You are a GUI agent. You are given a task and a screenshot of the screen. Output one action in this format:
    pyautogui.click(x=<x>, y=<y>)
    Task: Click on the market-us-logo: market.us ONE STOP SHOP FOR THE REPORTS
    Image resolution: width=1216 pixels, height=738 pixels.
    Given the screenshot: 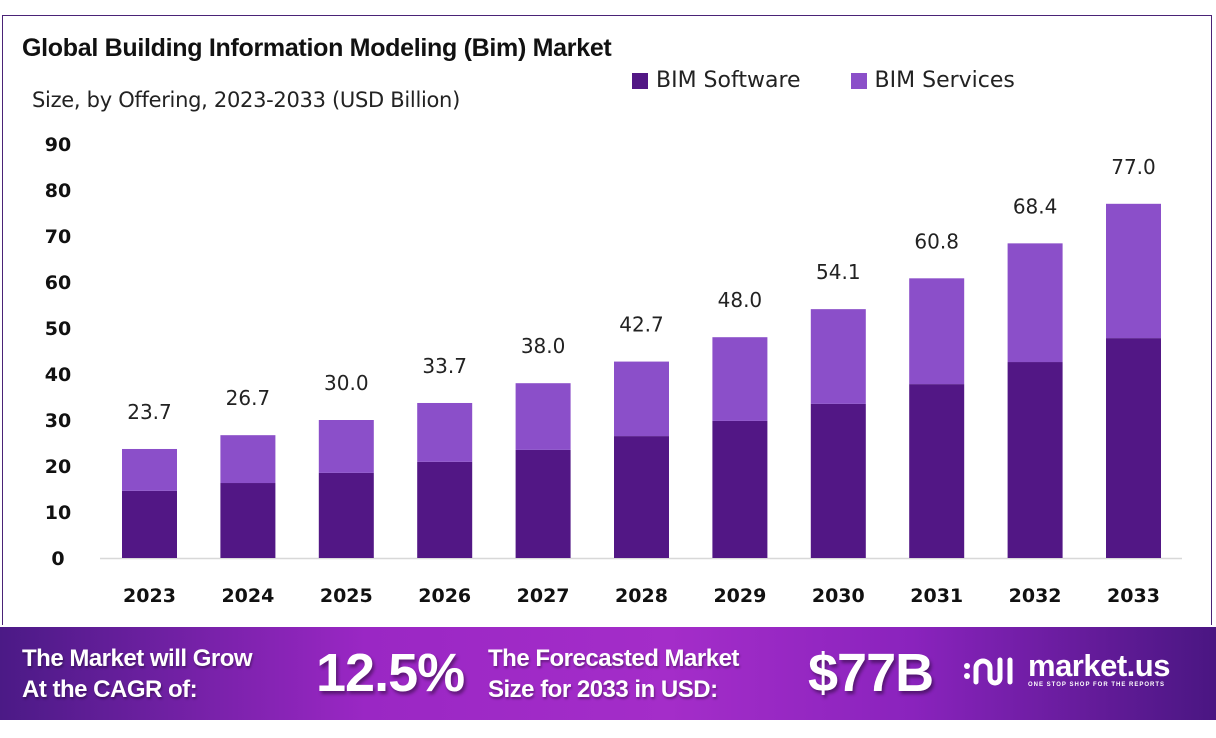 What is the action you would take?
    pyautogui.click(x=1066, y=668)
    